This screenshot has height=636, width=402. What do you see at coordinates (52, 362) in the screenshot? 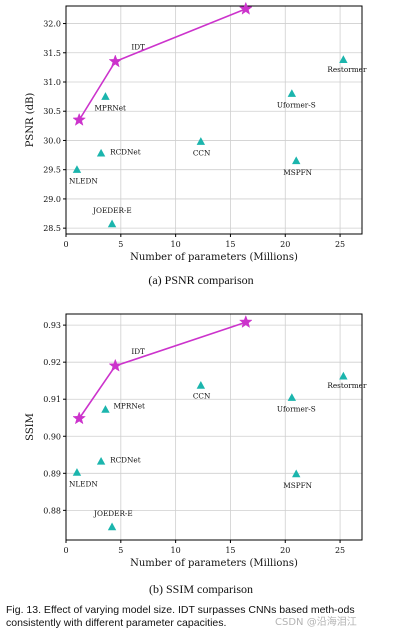
I see `y-tick-label: 0.92` at bounding box center [52, 362].